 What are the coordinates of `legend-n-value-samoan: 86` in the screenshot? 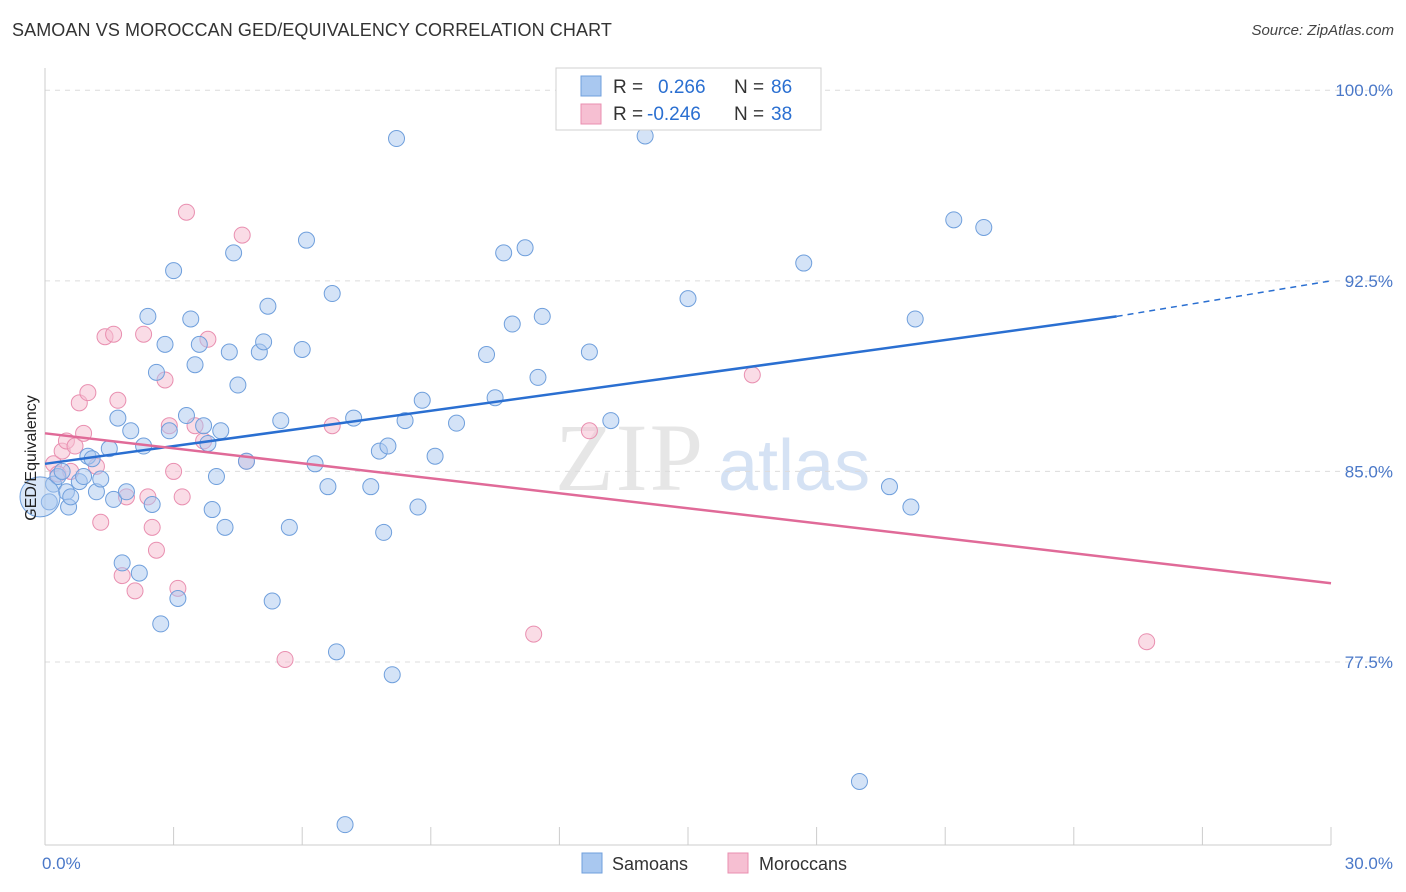 It's located at (781, 87).